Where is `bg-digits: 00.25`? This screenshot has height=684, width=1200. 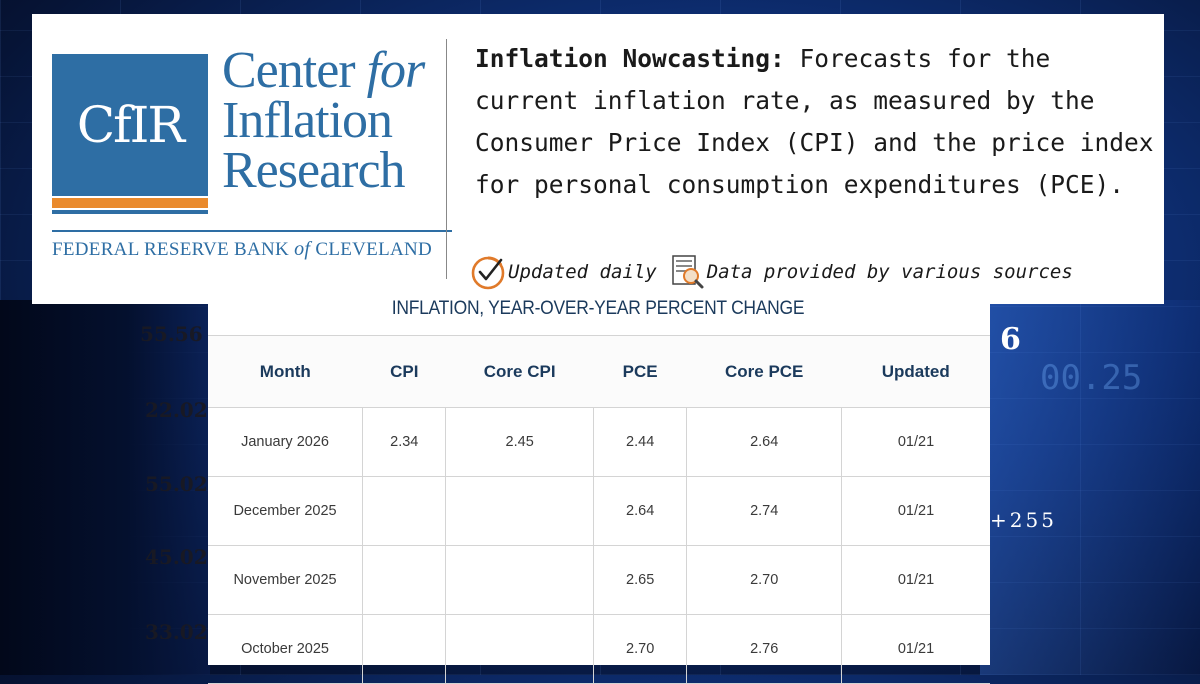 bg-digits: 00.25 is located at coordinates (1091, 378).